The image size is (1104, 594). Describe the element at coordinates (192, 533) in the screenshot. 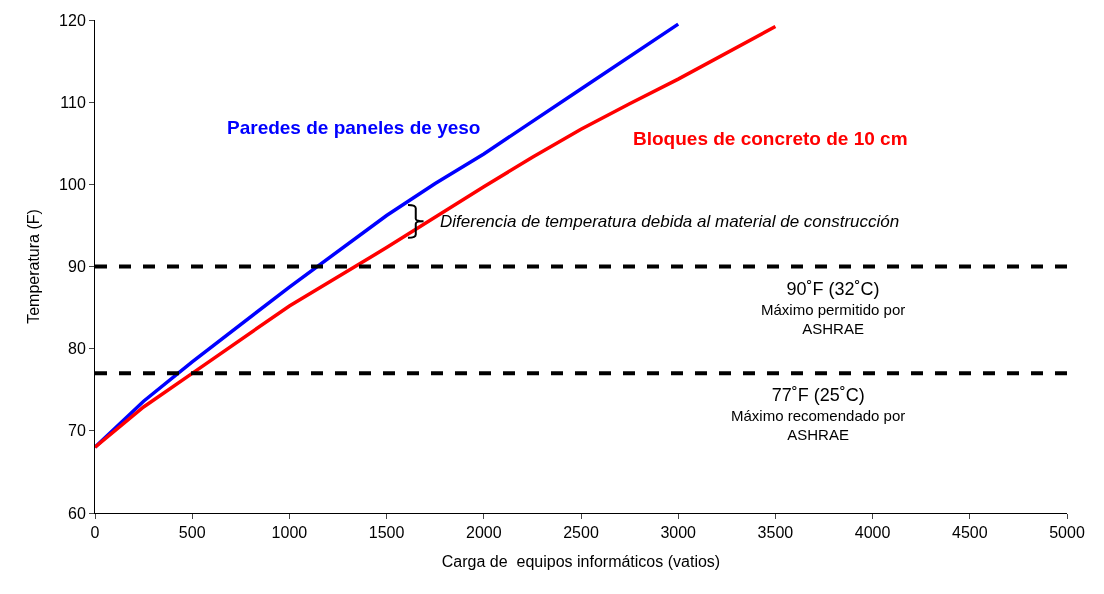

I see `x-tick-label: 500` at that location.